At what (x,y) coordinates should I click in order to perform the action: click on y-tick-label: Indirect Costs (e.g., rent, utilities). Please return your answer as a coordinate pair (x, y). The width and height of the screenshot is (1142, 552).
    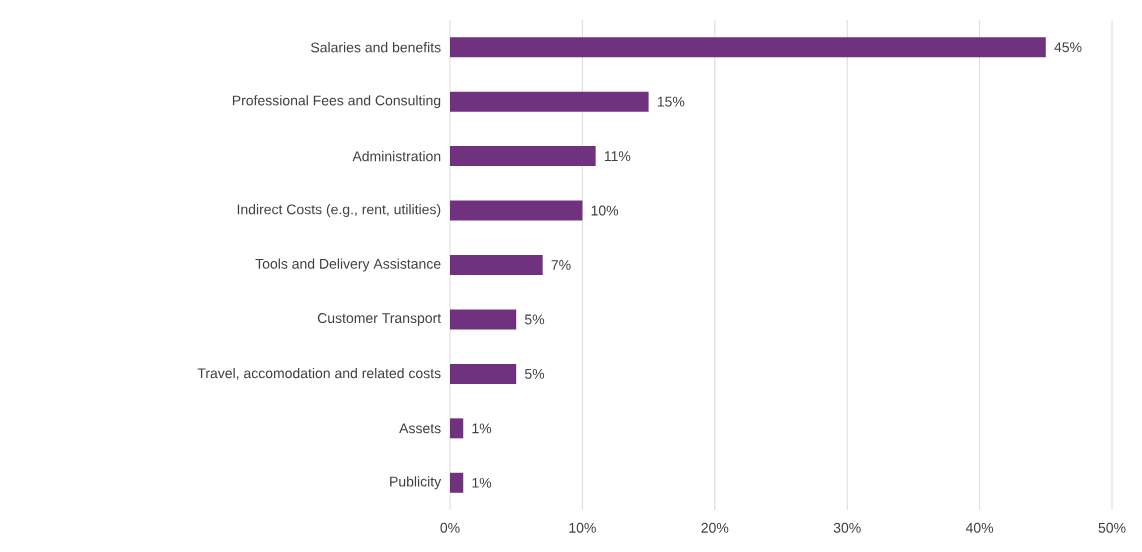
    Looking at the image, I should click on (339, 211).